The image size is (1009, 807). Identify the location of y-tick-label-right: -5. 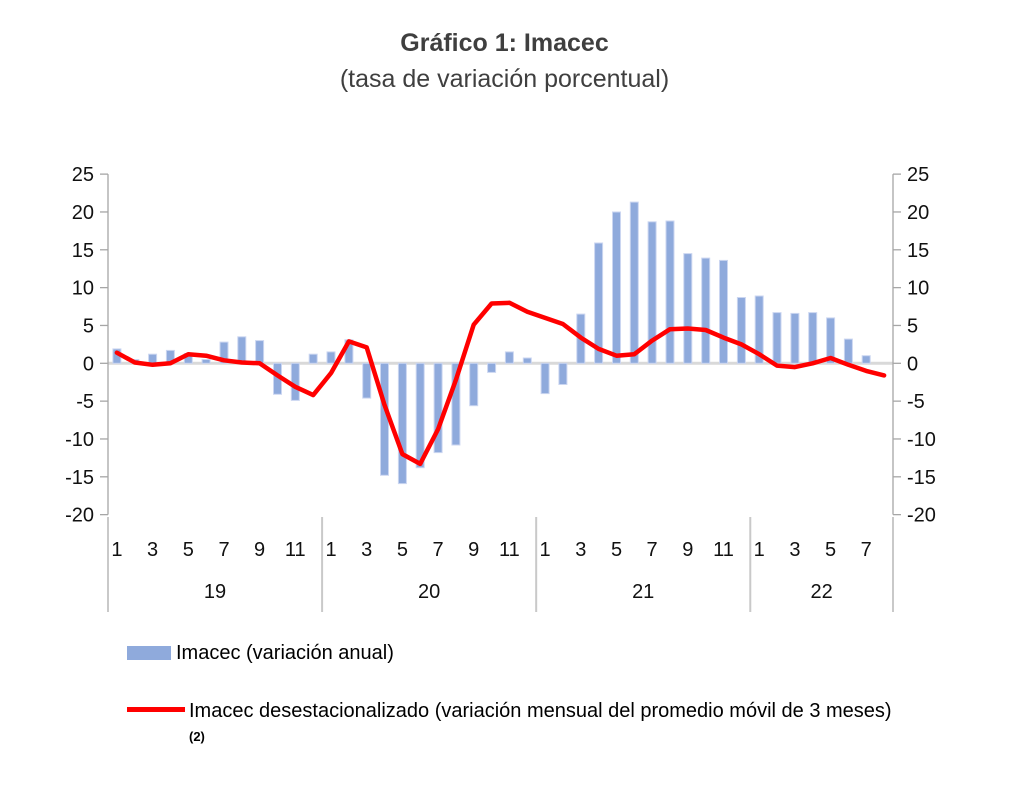
(916, 402).